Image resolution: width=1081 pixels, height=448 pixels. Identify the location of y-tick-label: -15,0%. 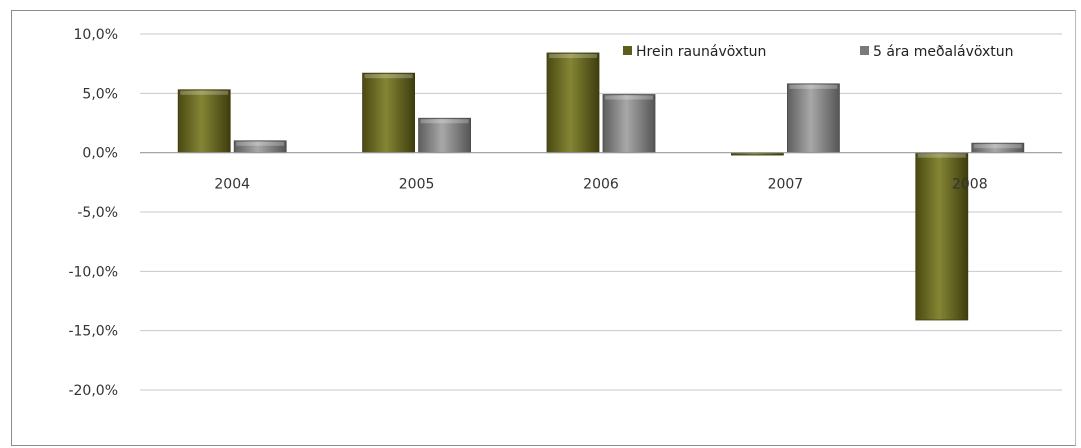
(93, 332).